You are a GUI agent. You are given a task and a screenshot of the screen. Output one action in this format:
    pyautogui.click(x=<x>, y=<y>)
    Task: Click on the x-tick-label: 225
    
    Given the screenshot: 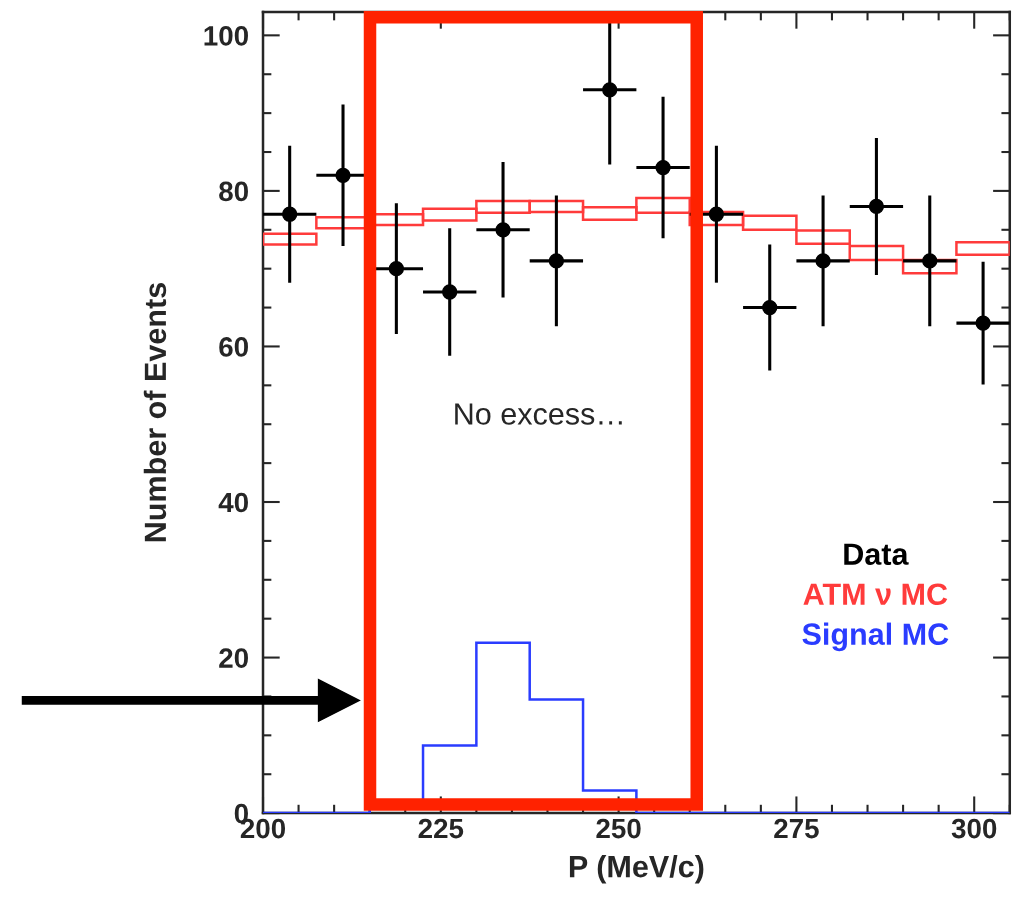 What is the action you would take?
    pyautogui.click(x=441, y=828)
    